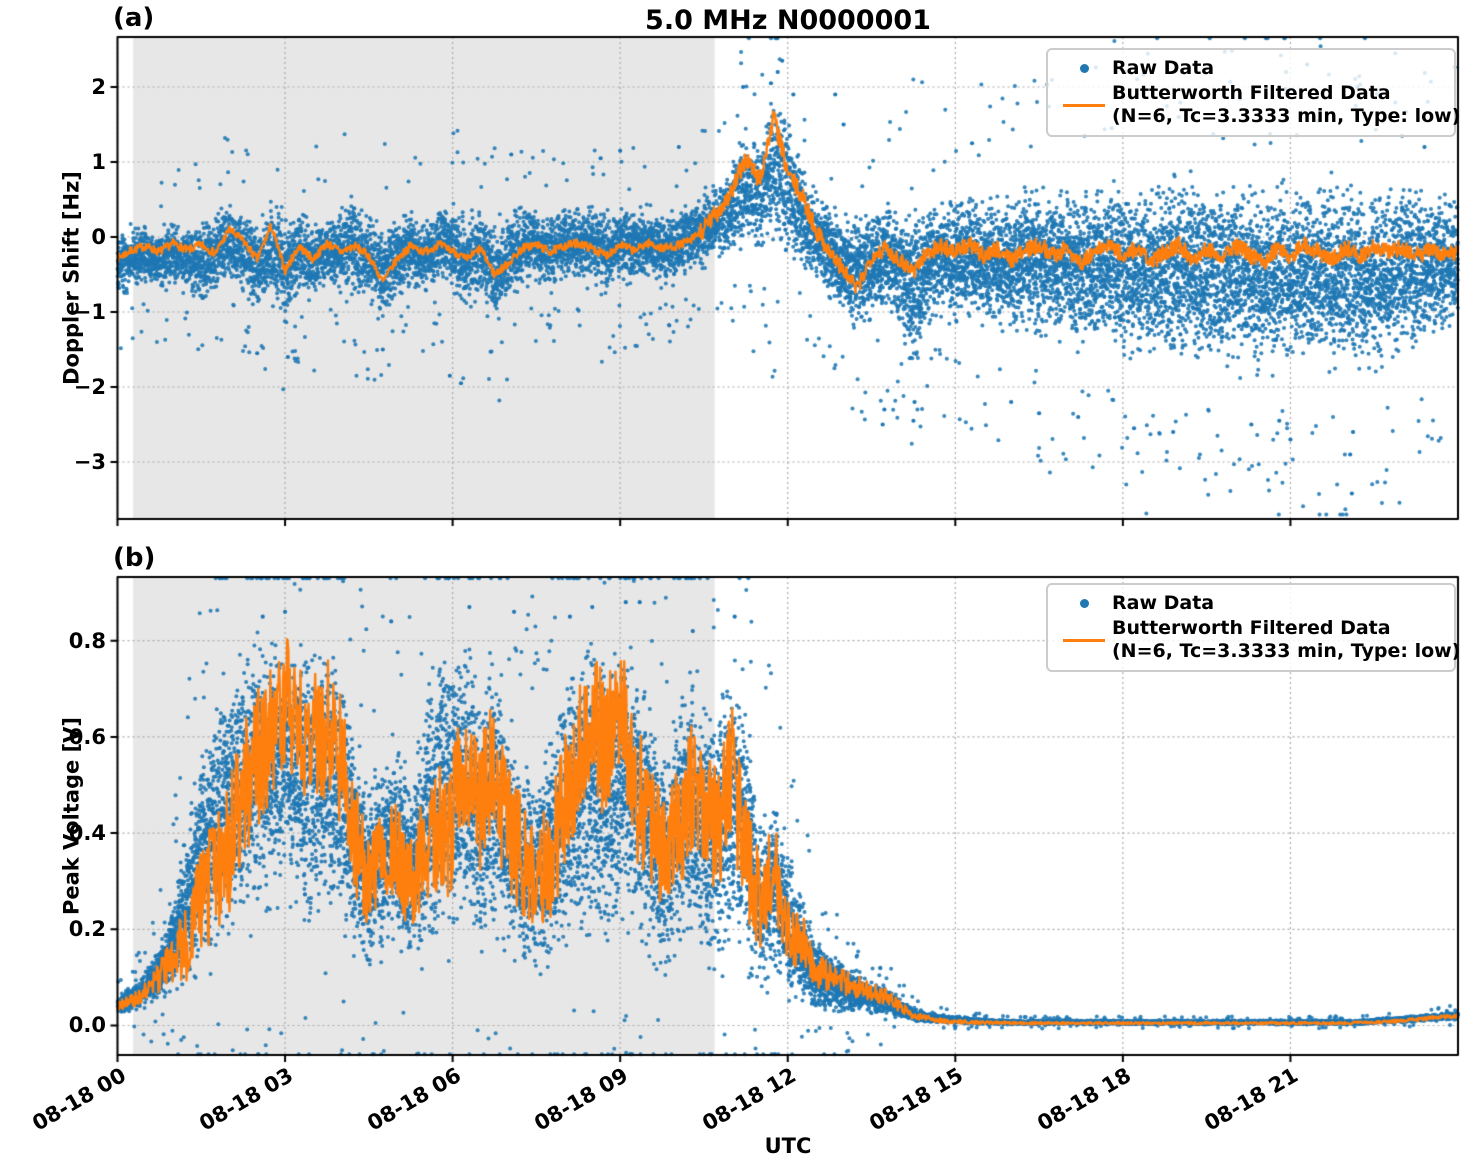  What do you see at coordinates (89, 387) in the screenshot?
I see `y-tick-label: −2` at bounding box center [89, 387].